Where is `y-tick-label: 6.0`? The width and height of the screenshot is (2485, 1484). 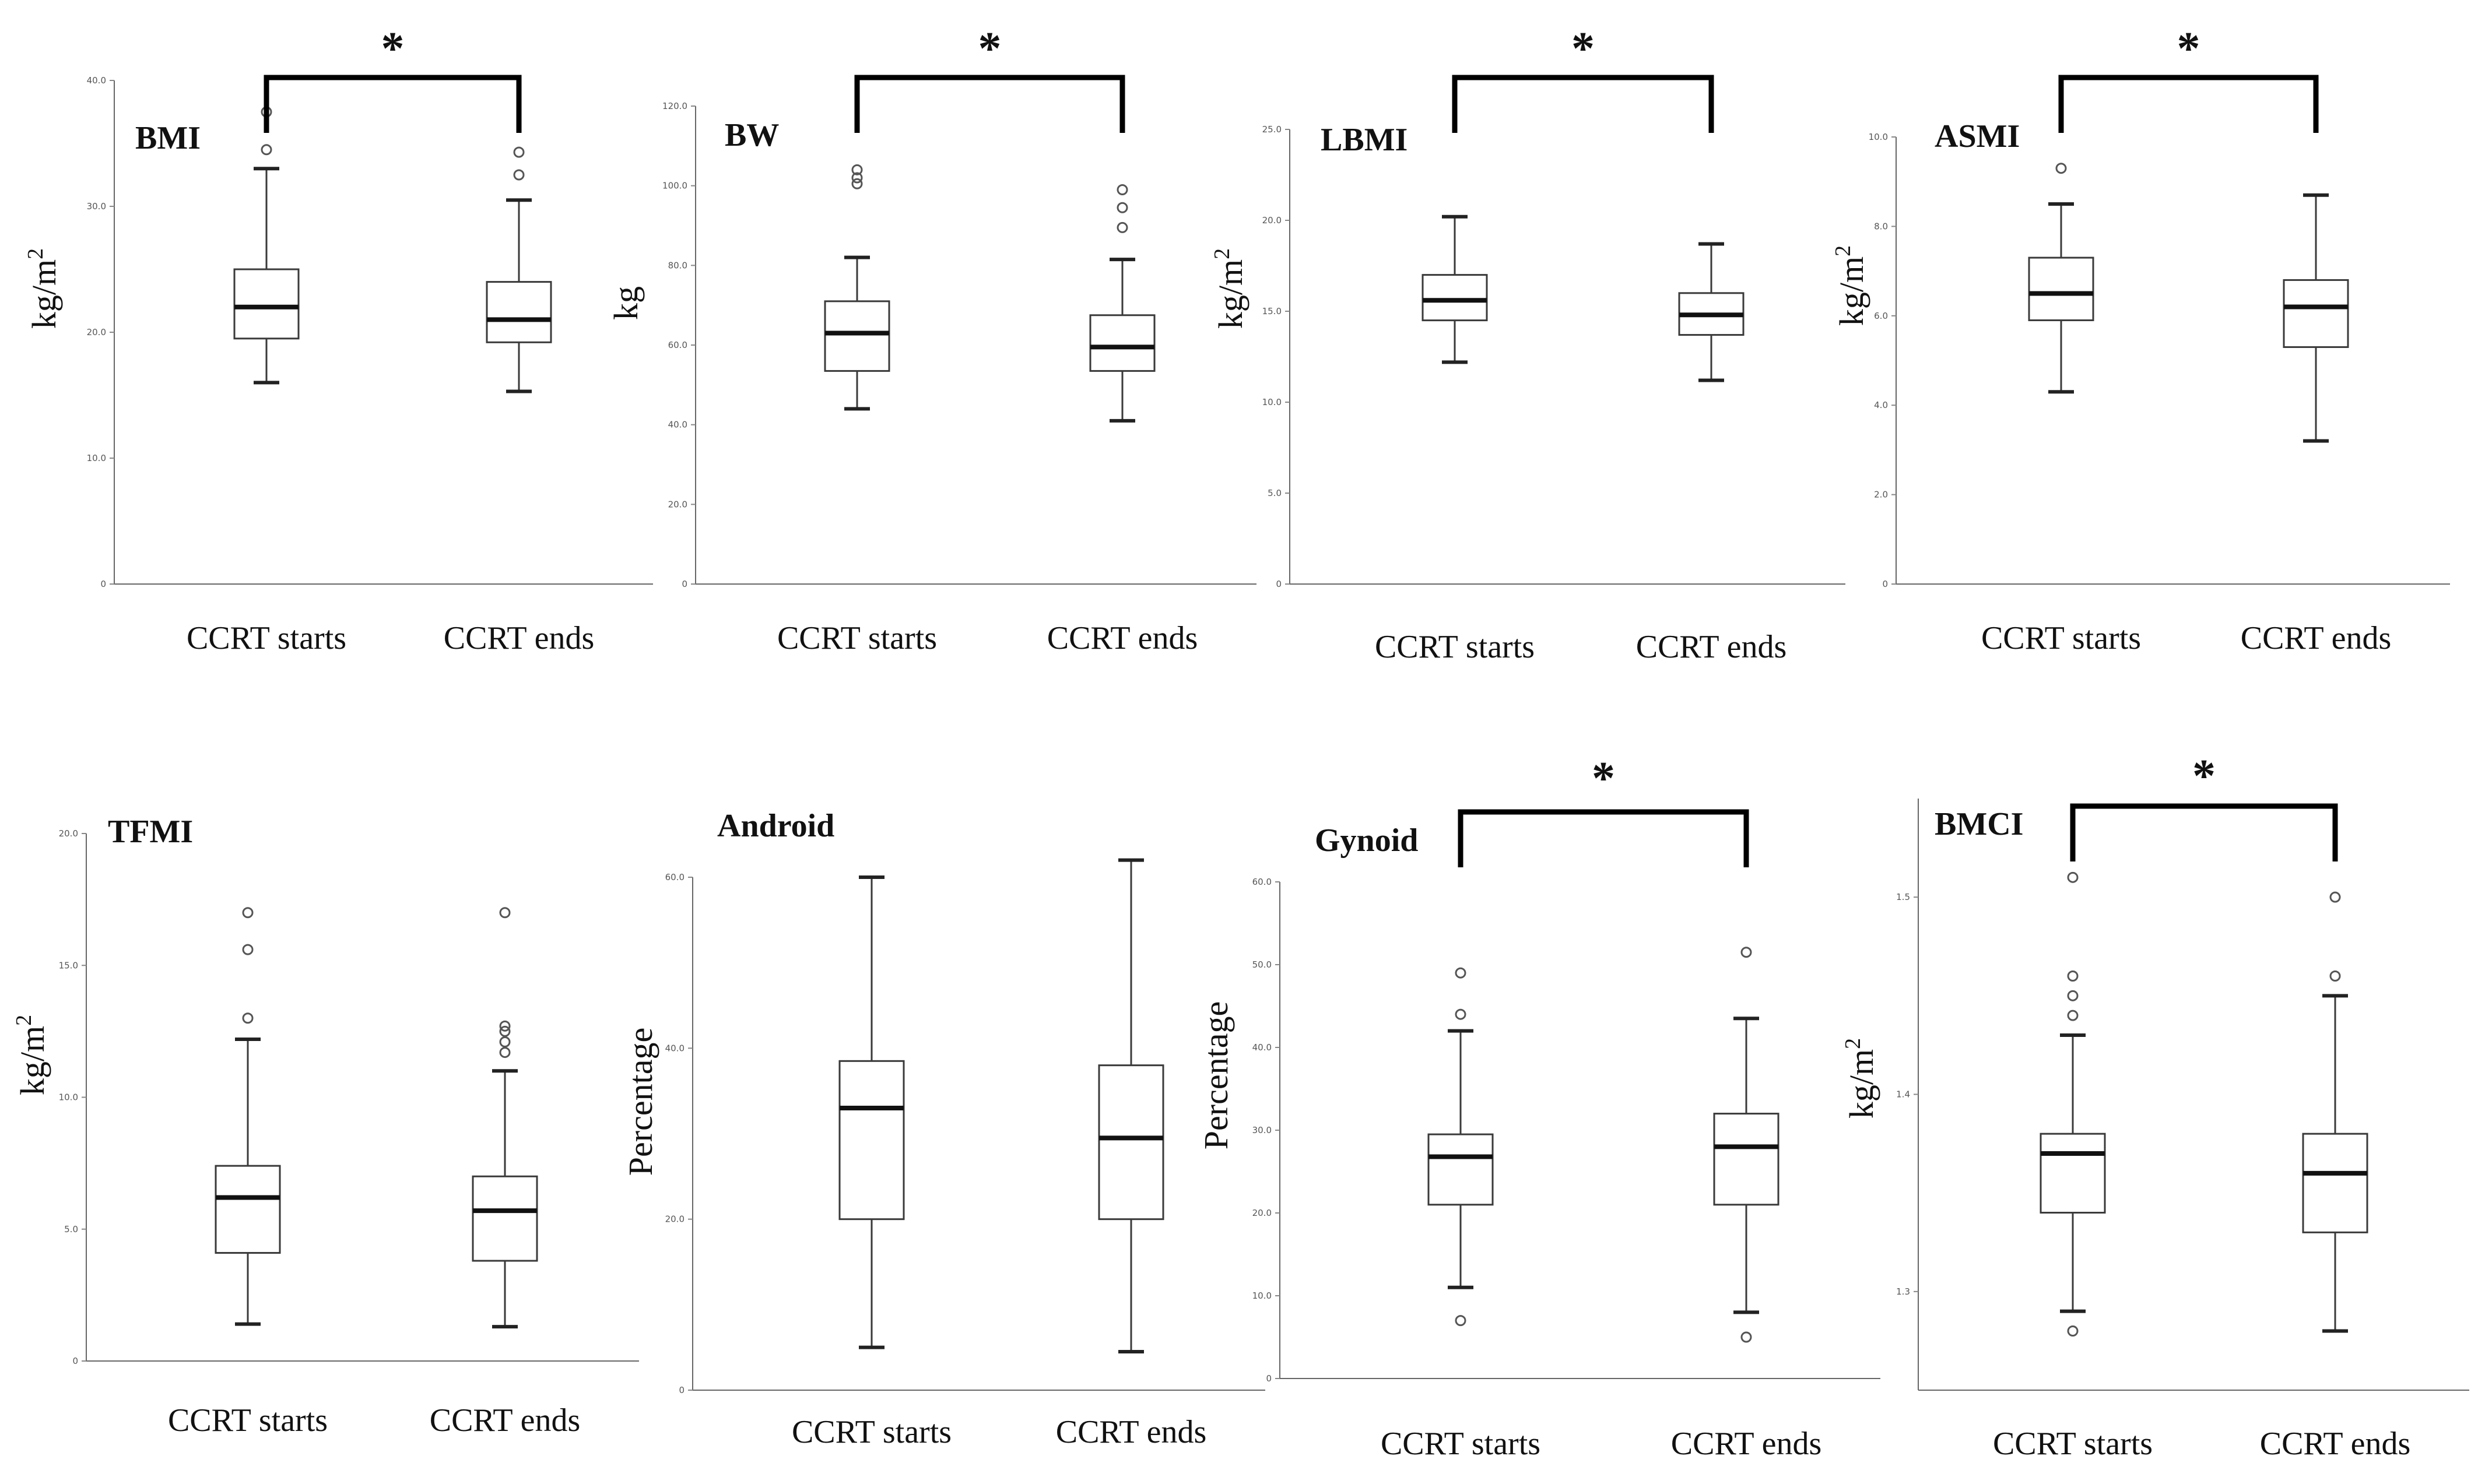 y-tick-label: 6.0 is located at coordinates (1881, 316).